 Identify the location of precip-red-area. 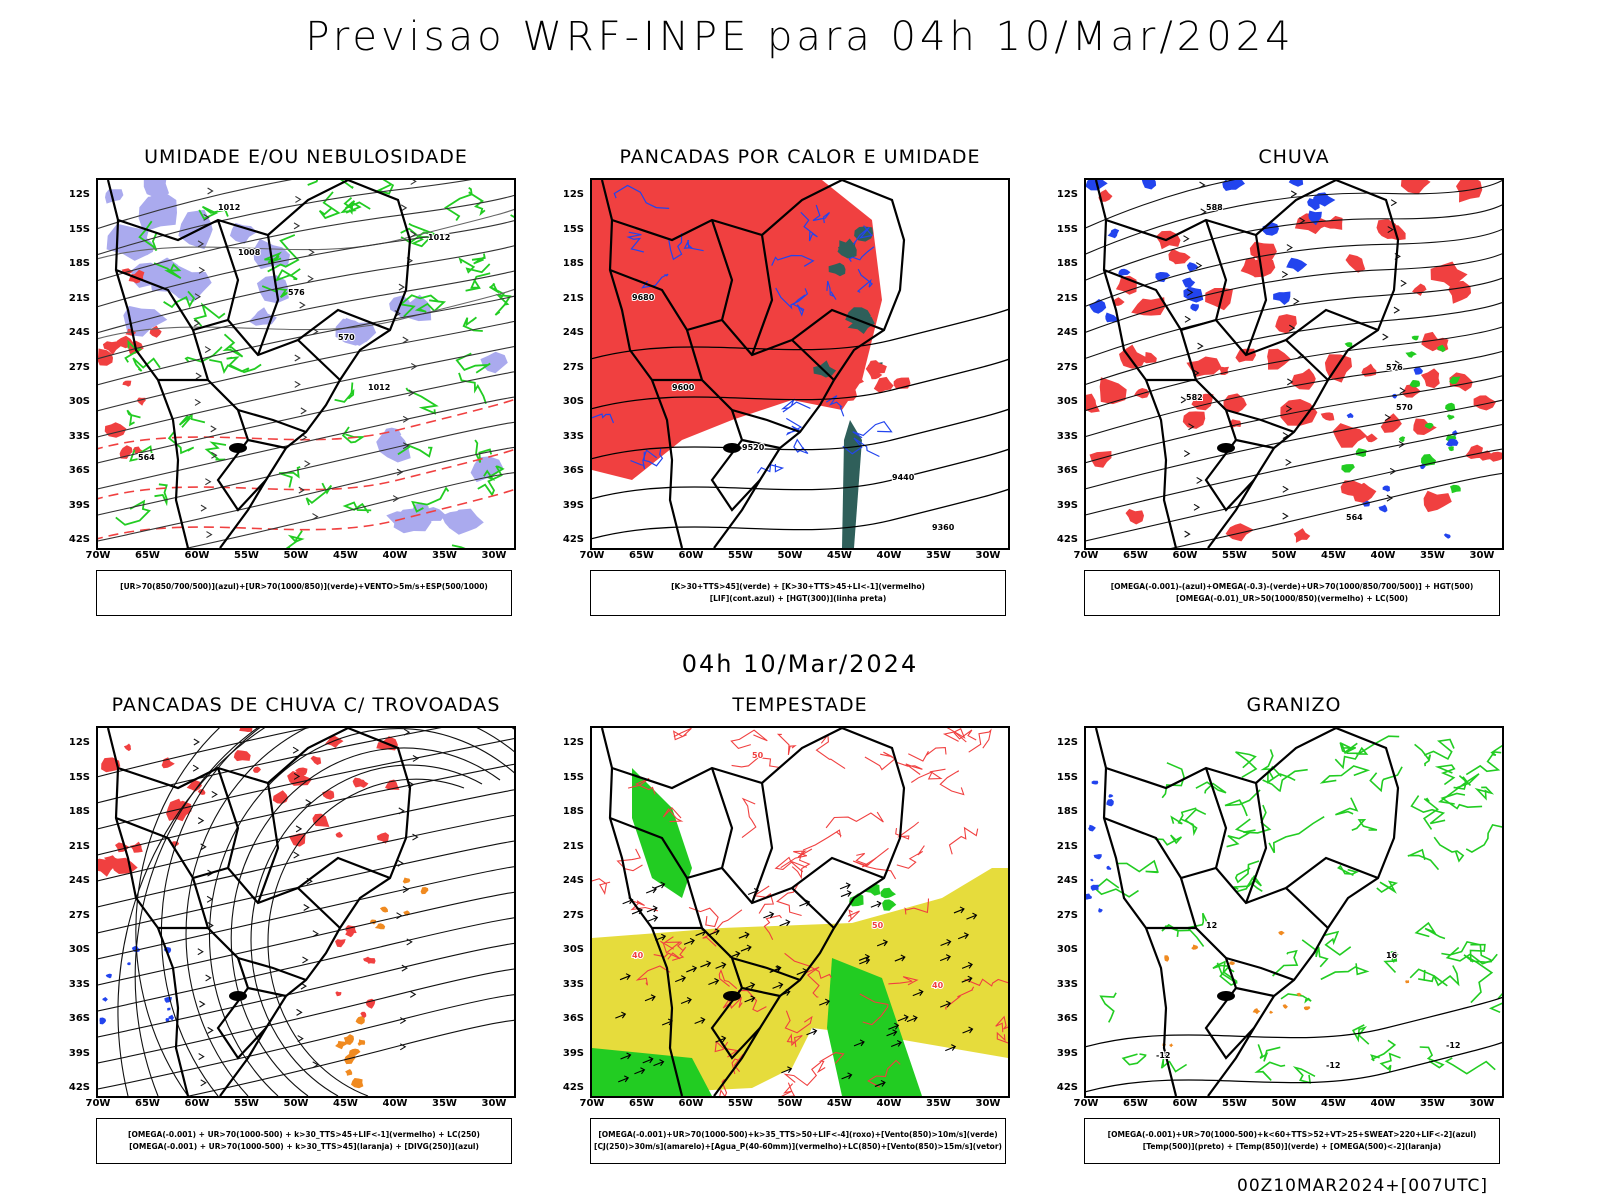
(126, 452).